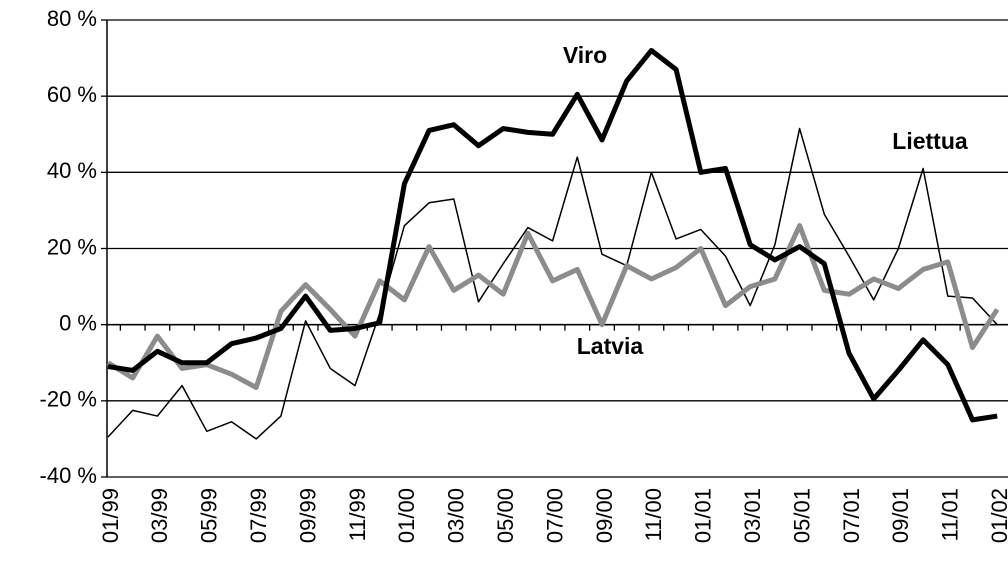 This screenshot has width=1008, height=577. What do you see at coordinates (610, 346) in the screenshot?
I see `series-label: Latvia` at bounding box center [610, 346].